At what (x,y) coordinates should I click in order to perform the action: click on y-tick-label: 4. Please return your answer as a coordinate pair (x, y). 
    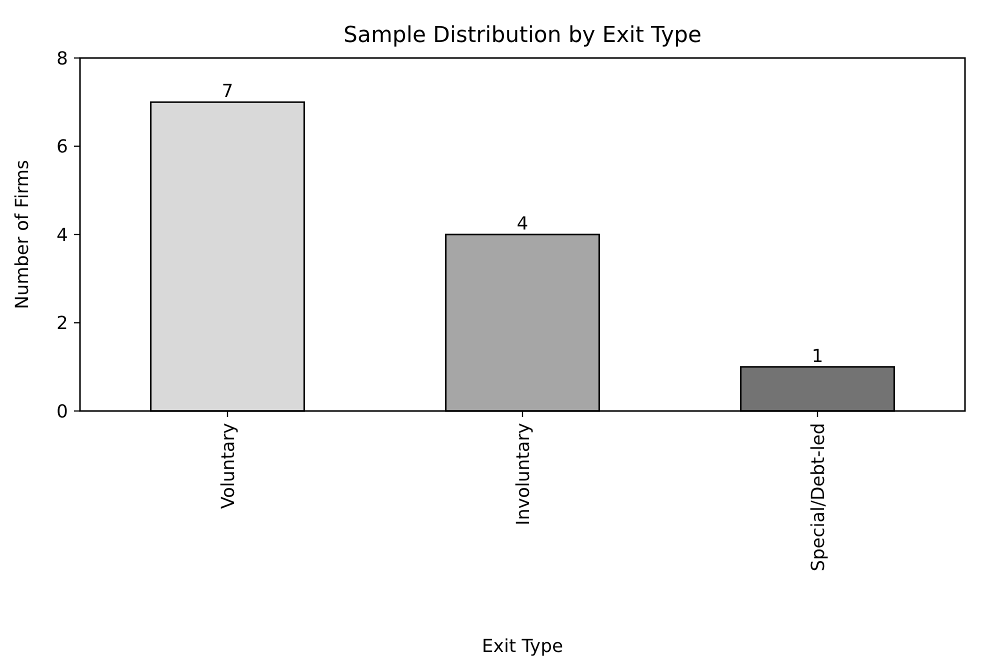
    Looking at the image, I should click on (62, 235).